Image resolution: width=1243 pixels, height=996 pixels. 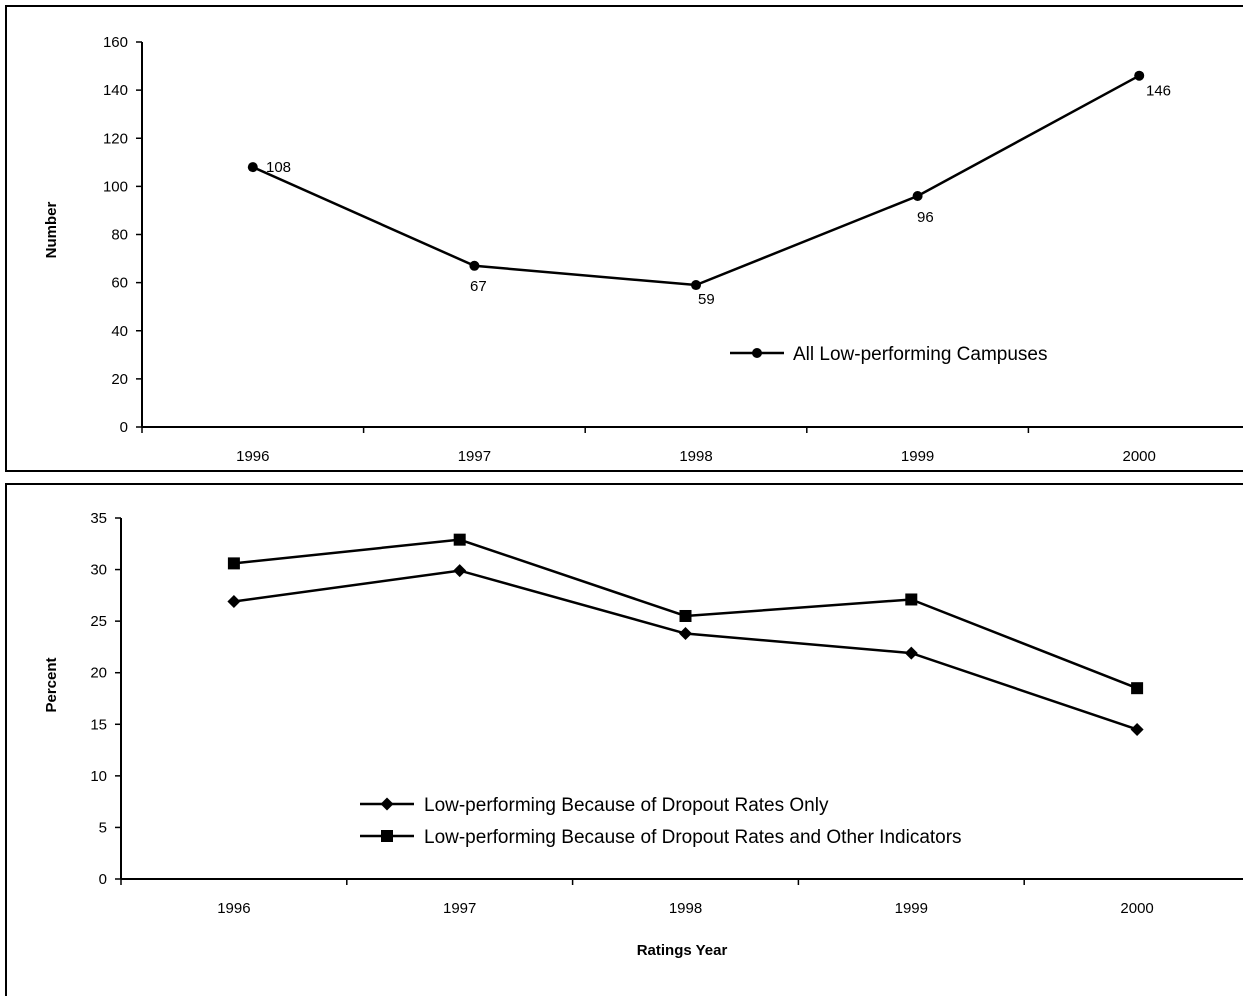 I want to click on y-tick-label: 60, so click(x=119, y=283).